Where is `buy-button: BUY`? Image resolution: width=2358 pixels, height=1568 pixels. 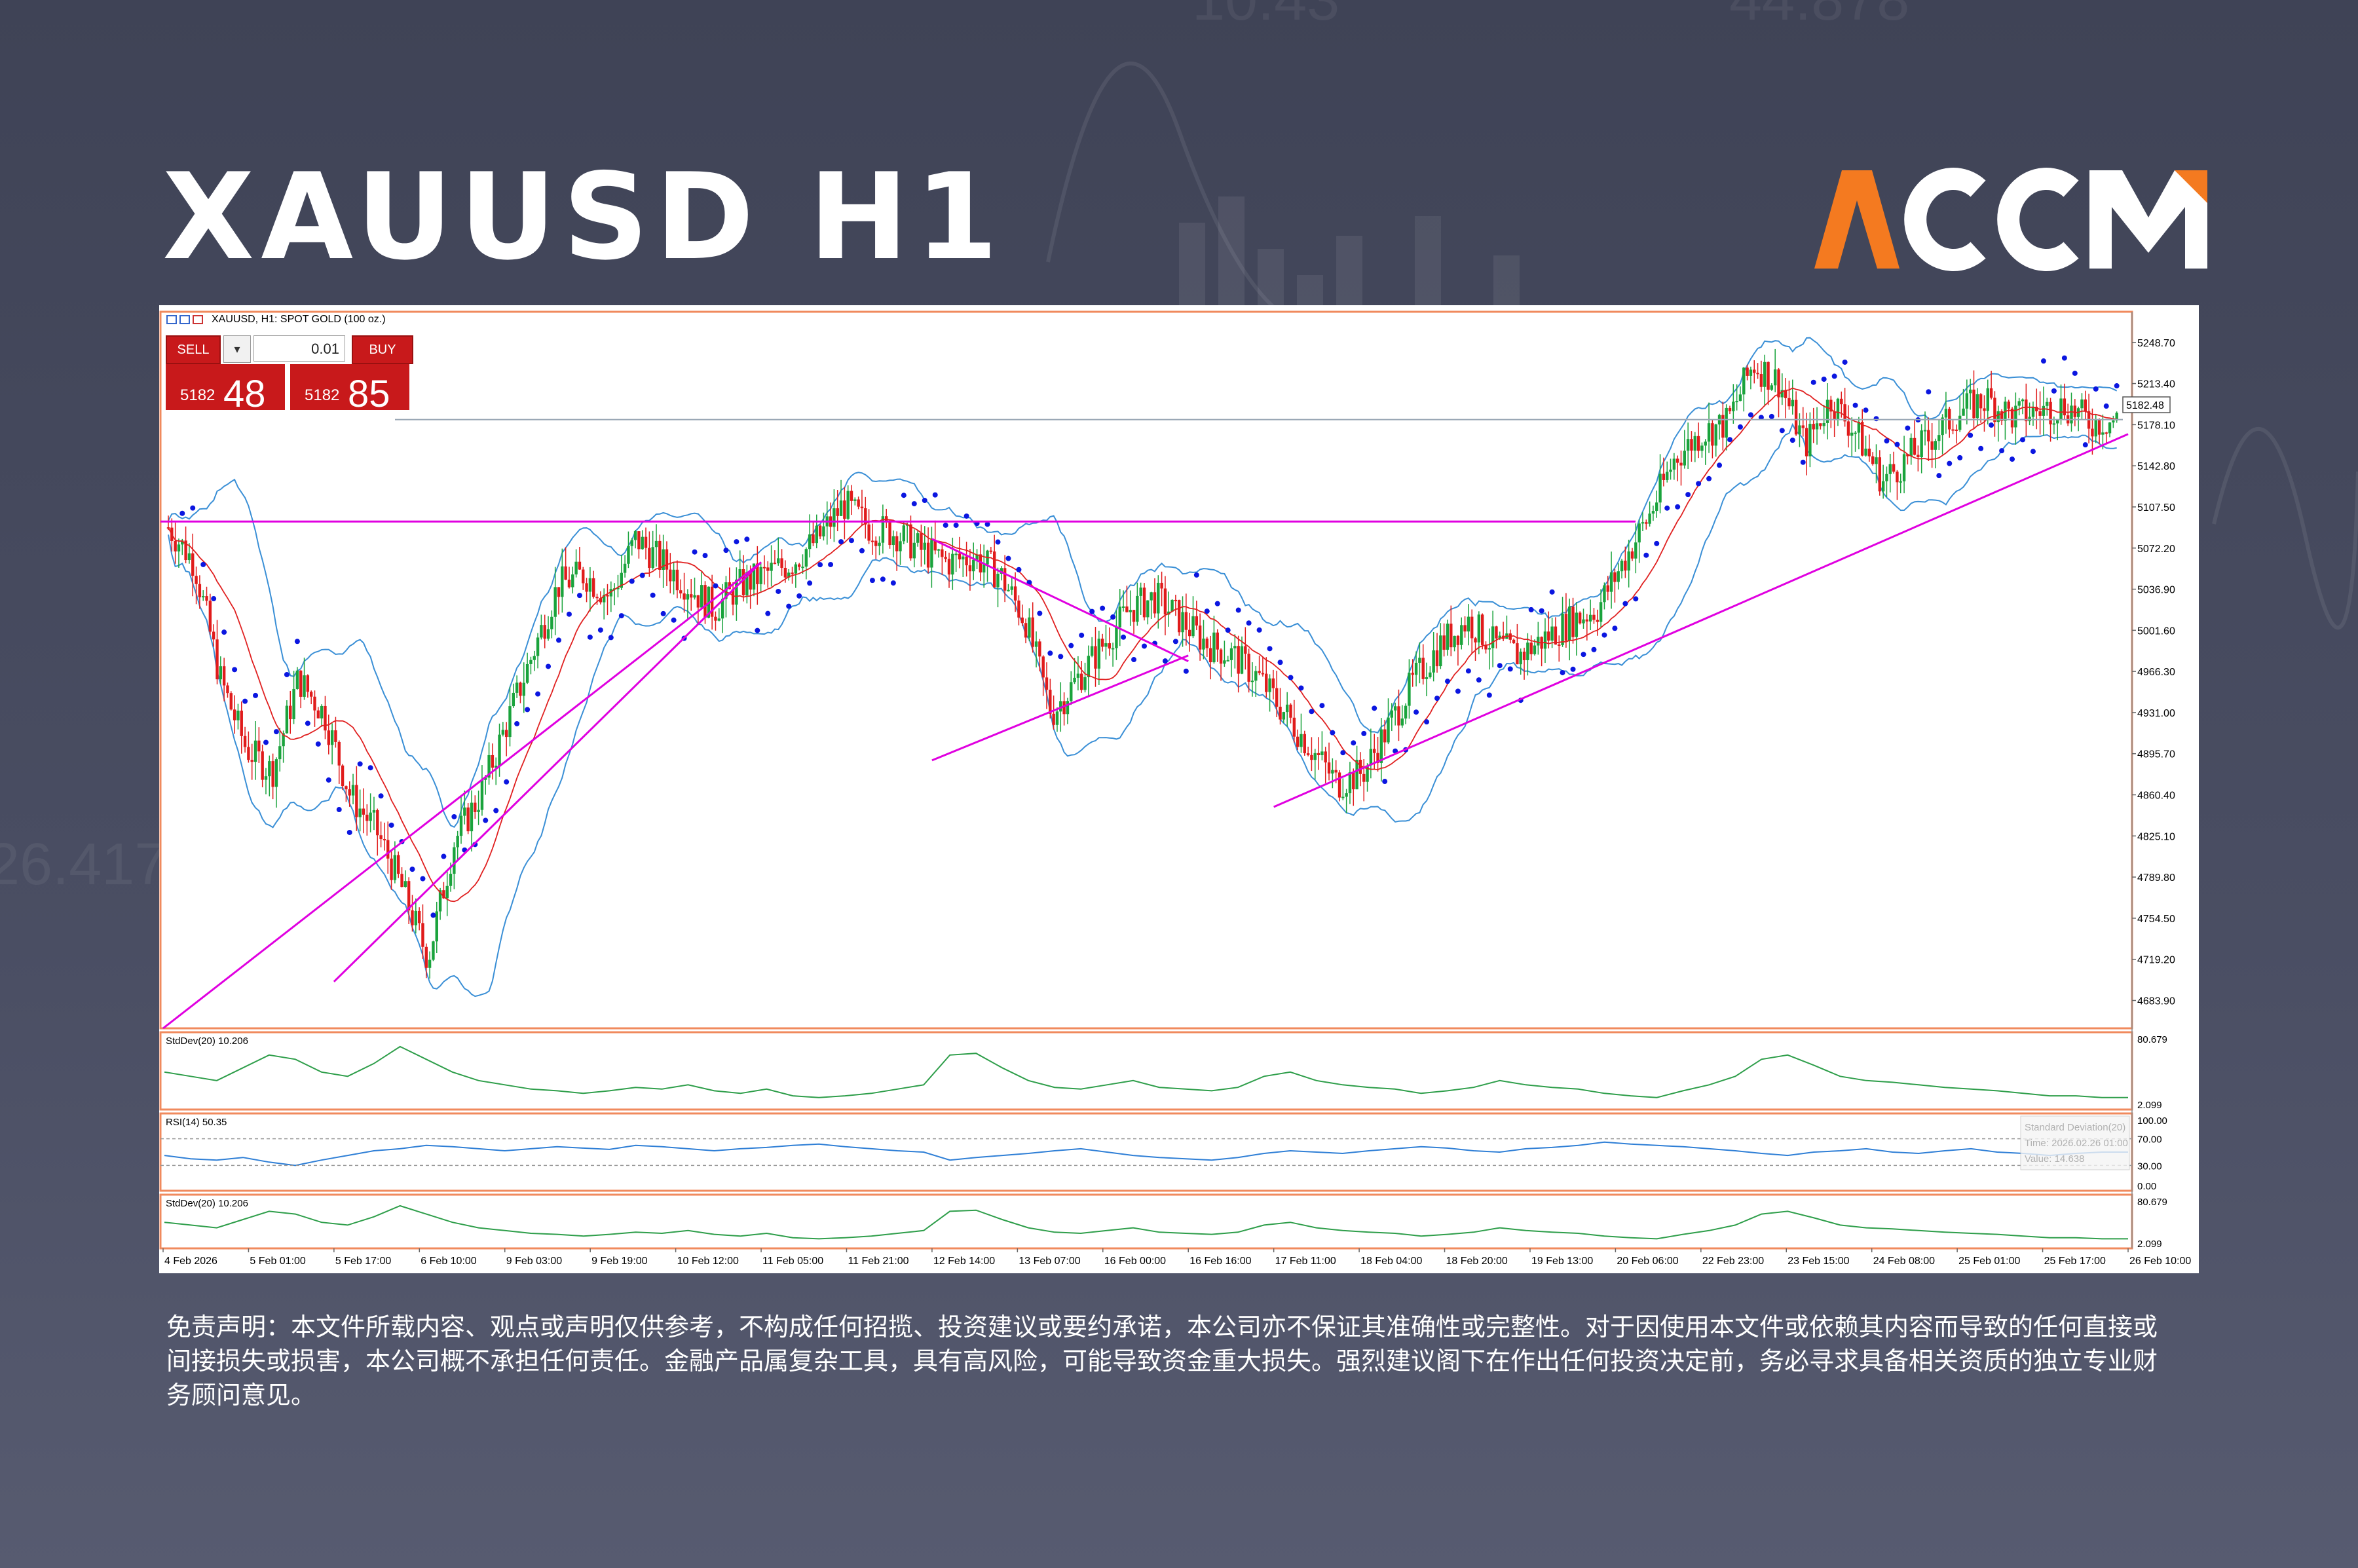
buy-button: BUY is located at coordinates (383, 349).